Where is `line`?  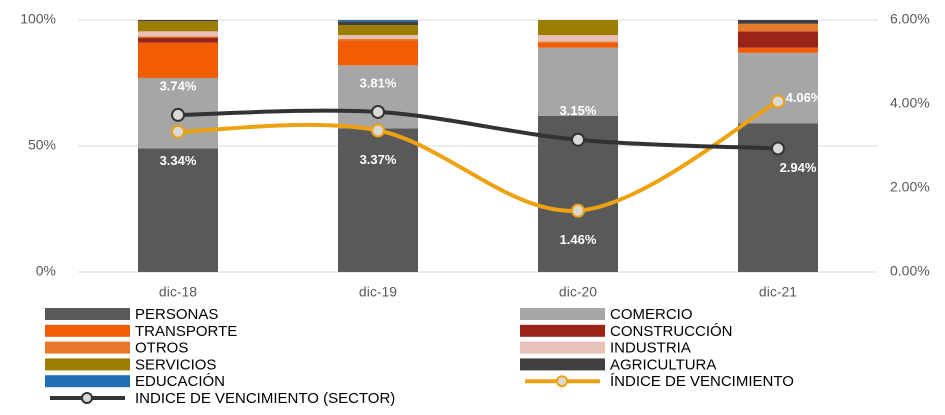
line is located at coordinates (478, 129).